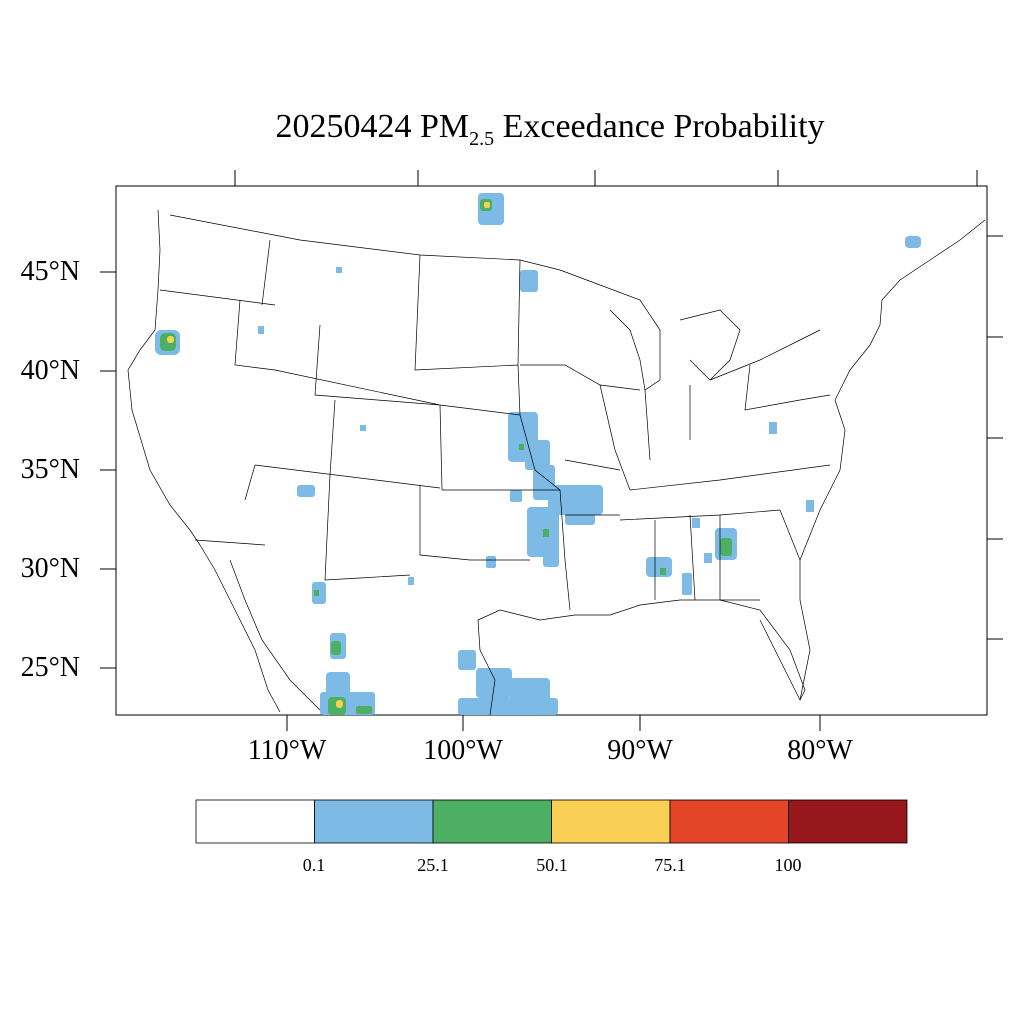 The width and height of the screenshot is (1024, 1024). I want to click on lat-label-25: 25°N, so click(50, 667).